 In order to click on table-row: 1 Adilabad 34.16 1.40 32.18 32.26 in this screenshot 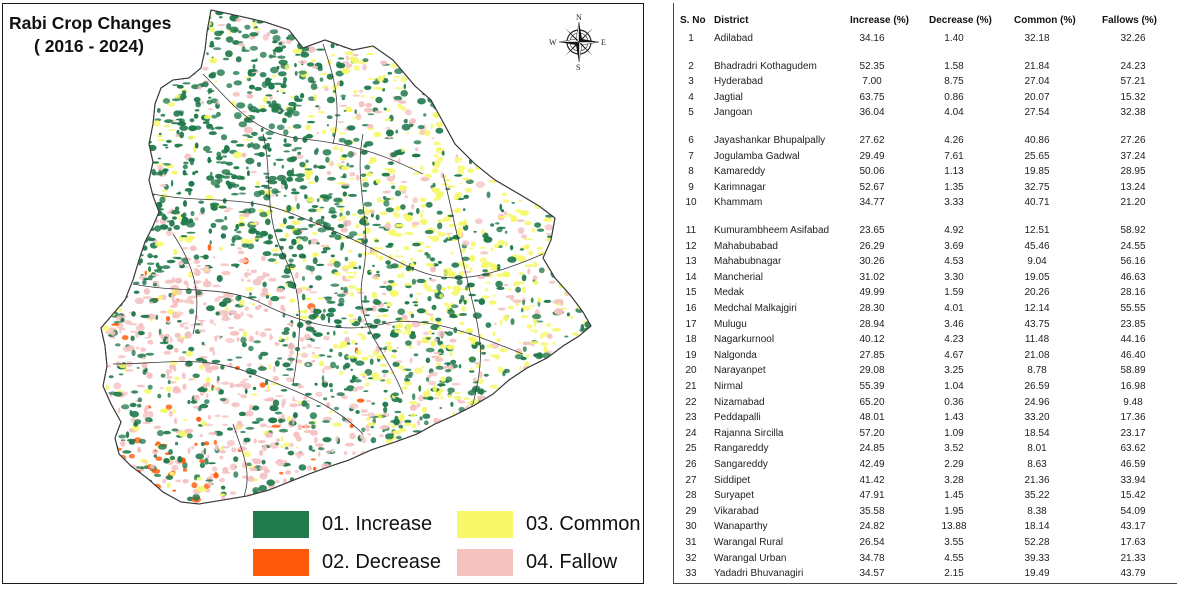, I will do `click(925, 40)`.